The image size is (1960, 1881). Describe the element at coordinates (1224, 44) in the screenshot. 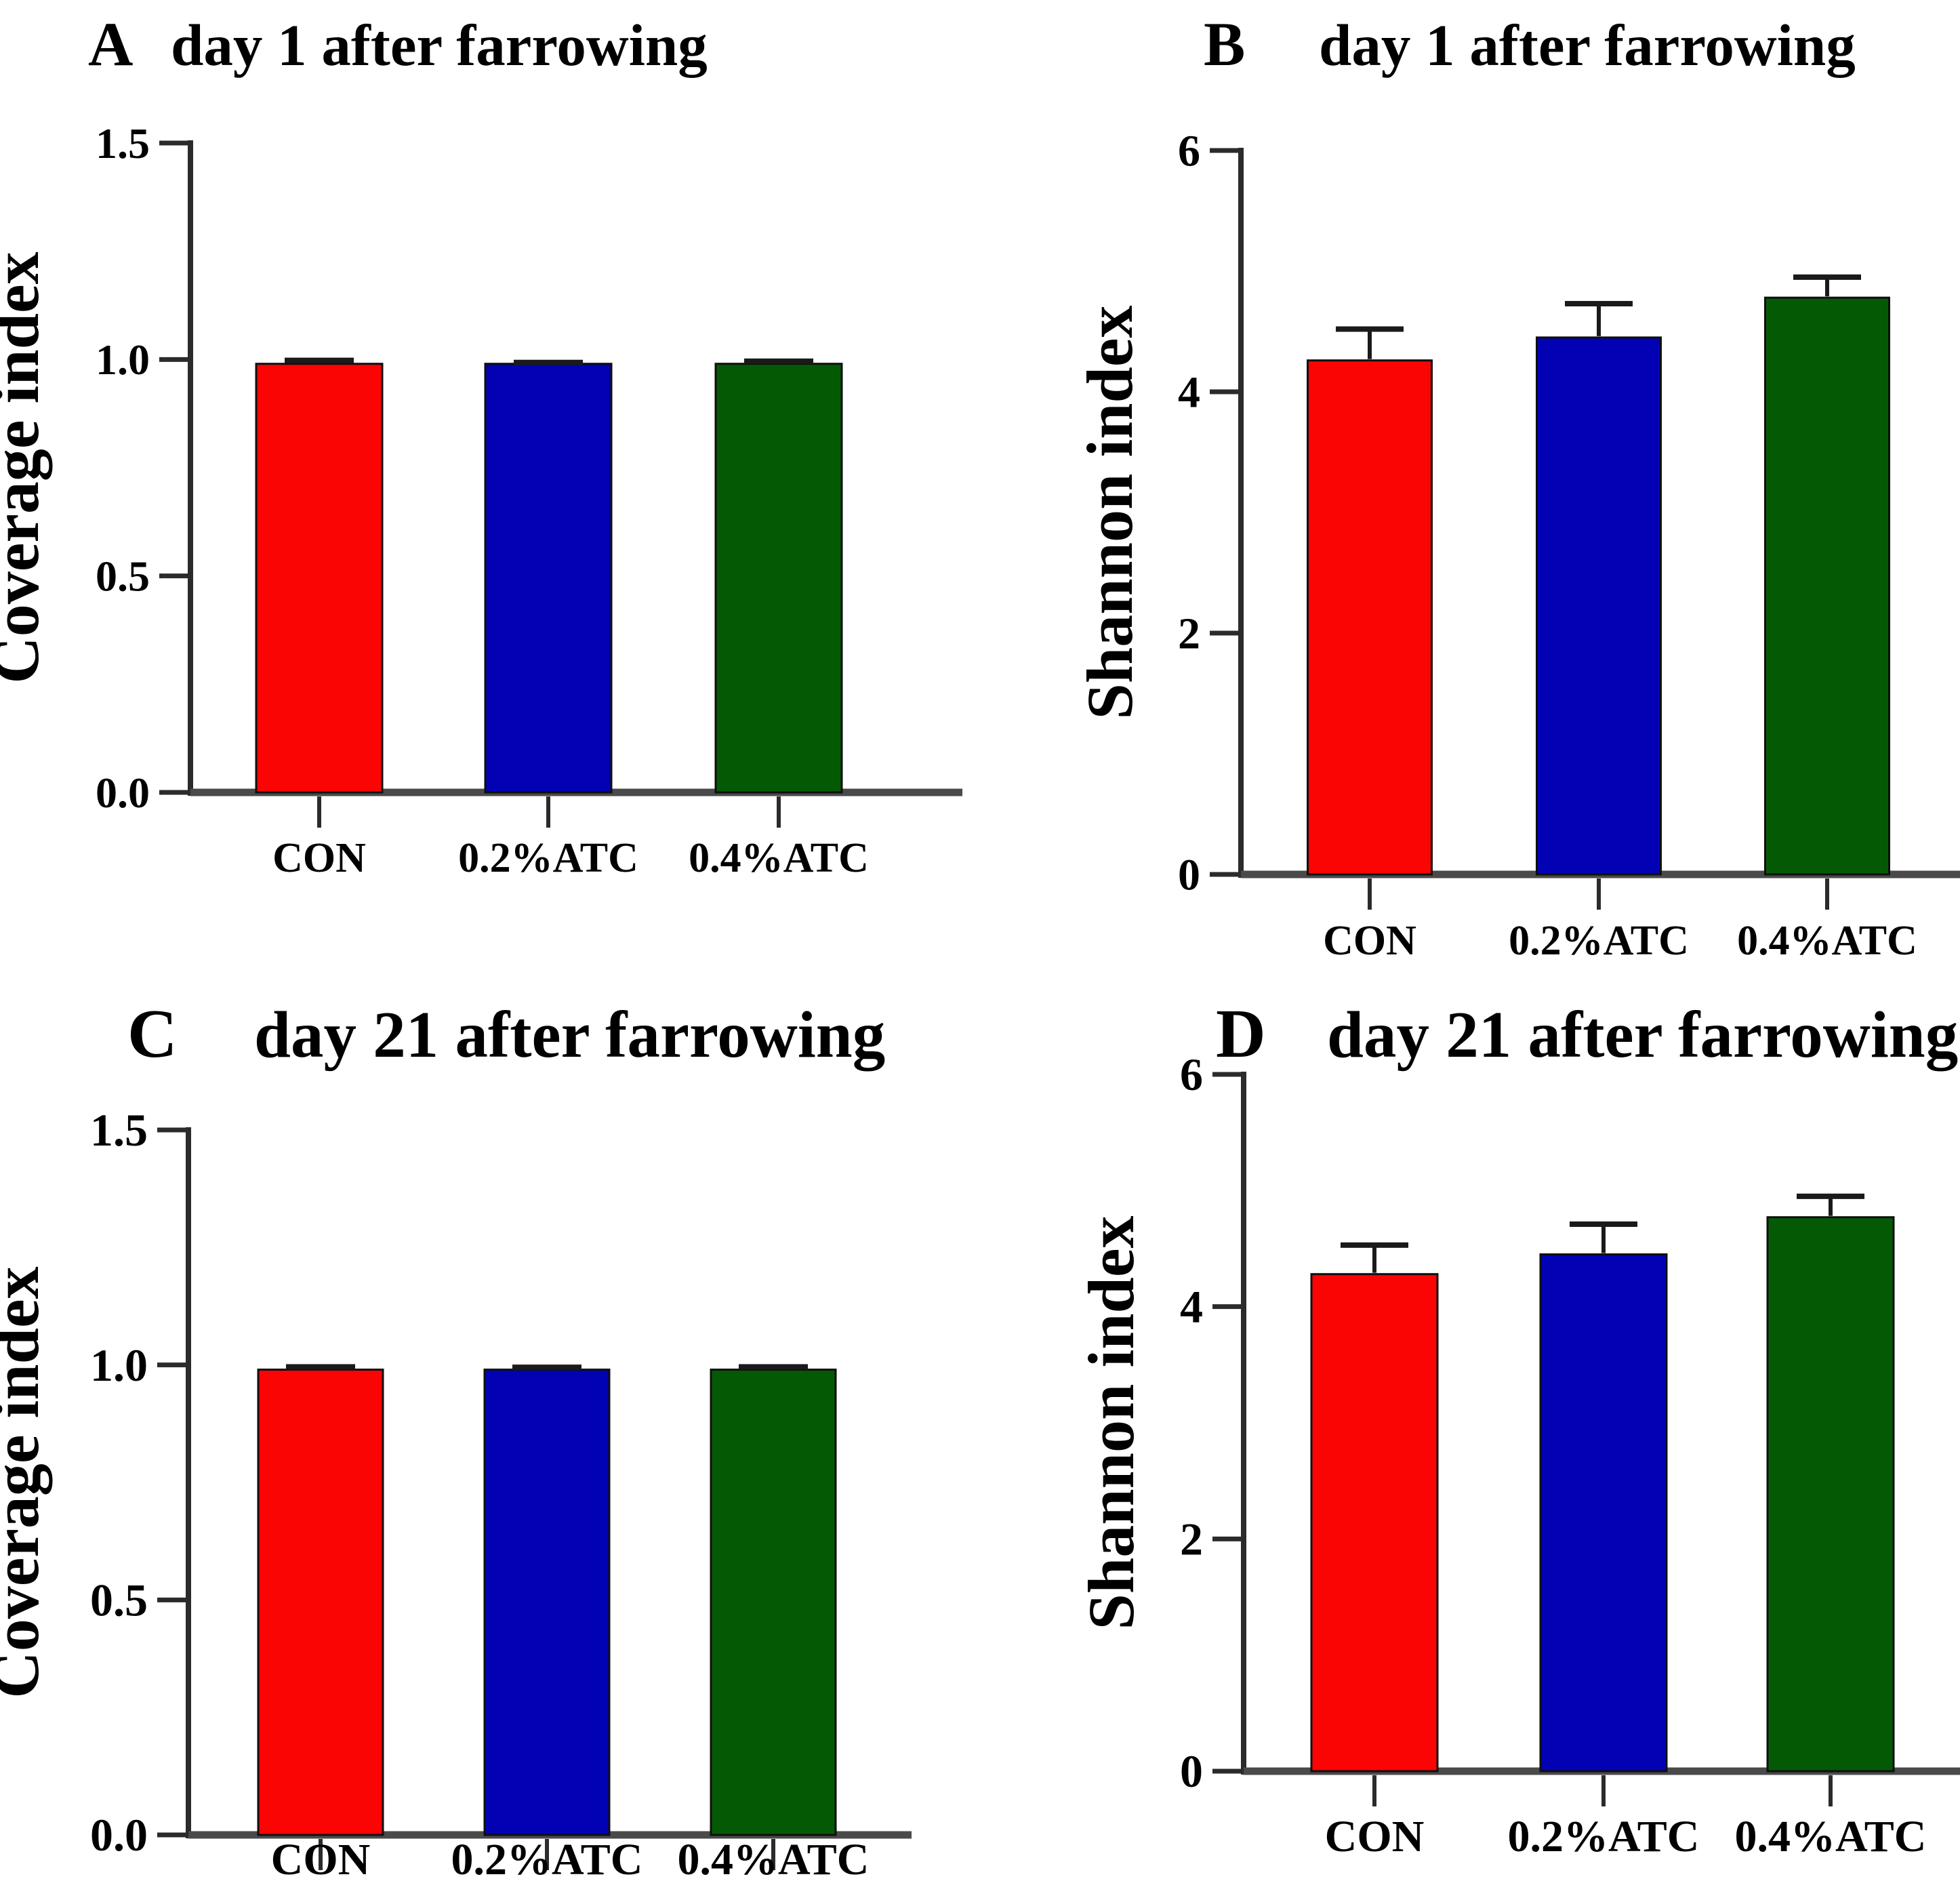

I see `panel-letter: B` at that location.